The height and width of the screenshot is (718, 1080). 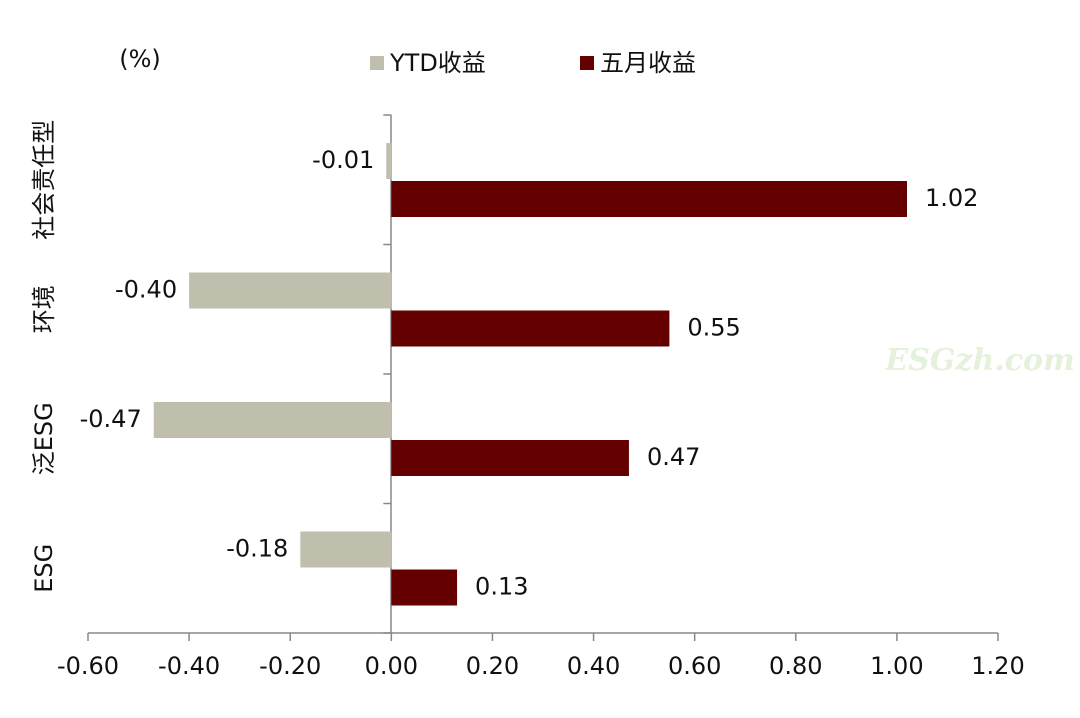 I want to click on legend-label: YTD收益, so click(x=437, y=63).